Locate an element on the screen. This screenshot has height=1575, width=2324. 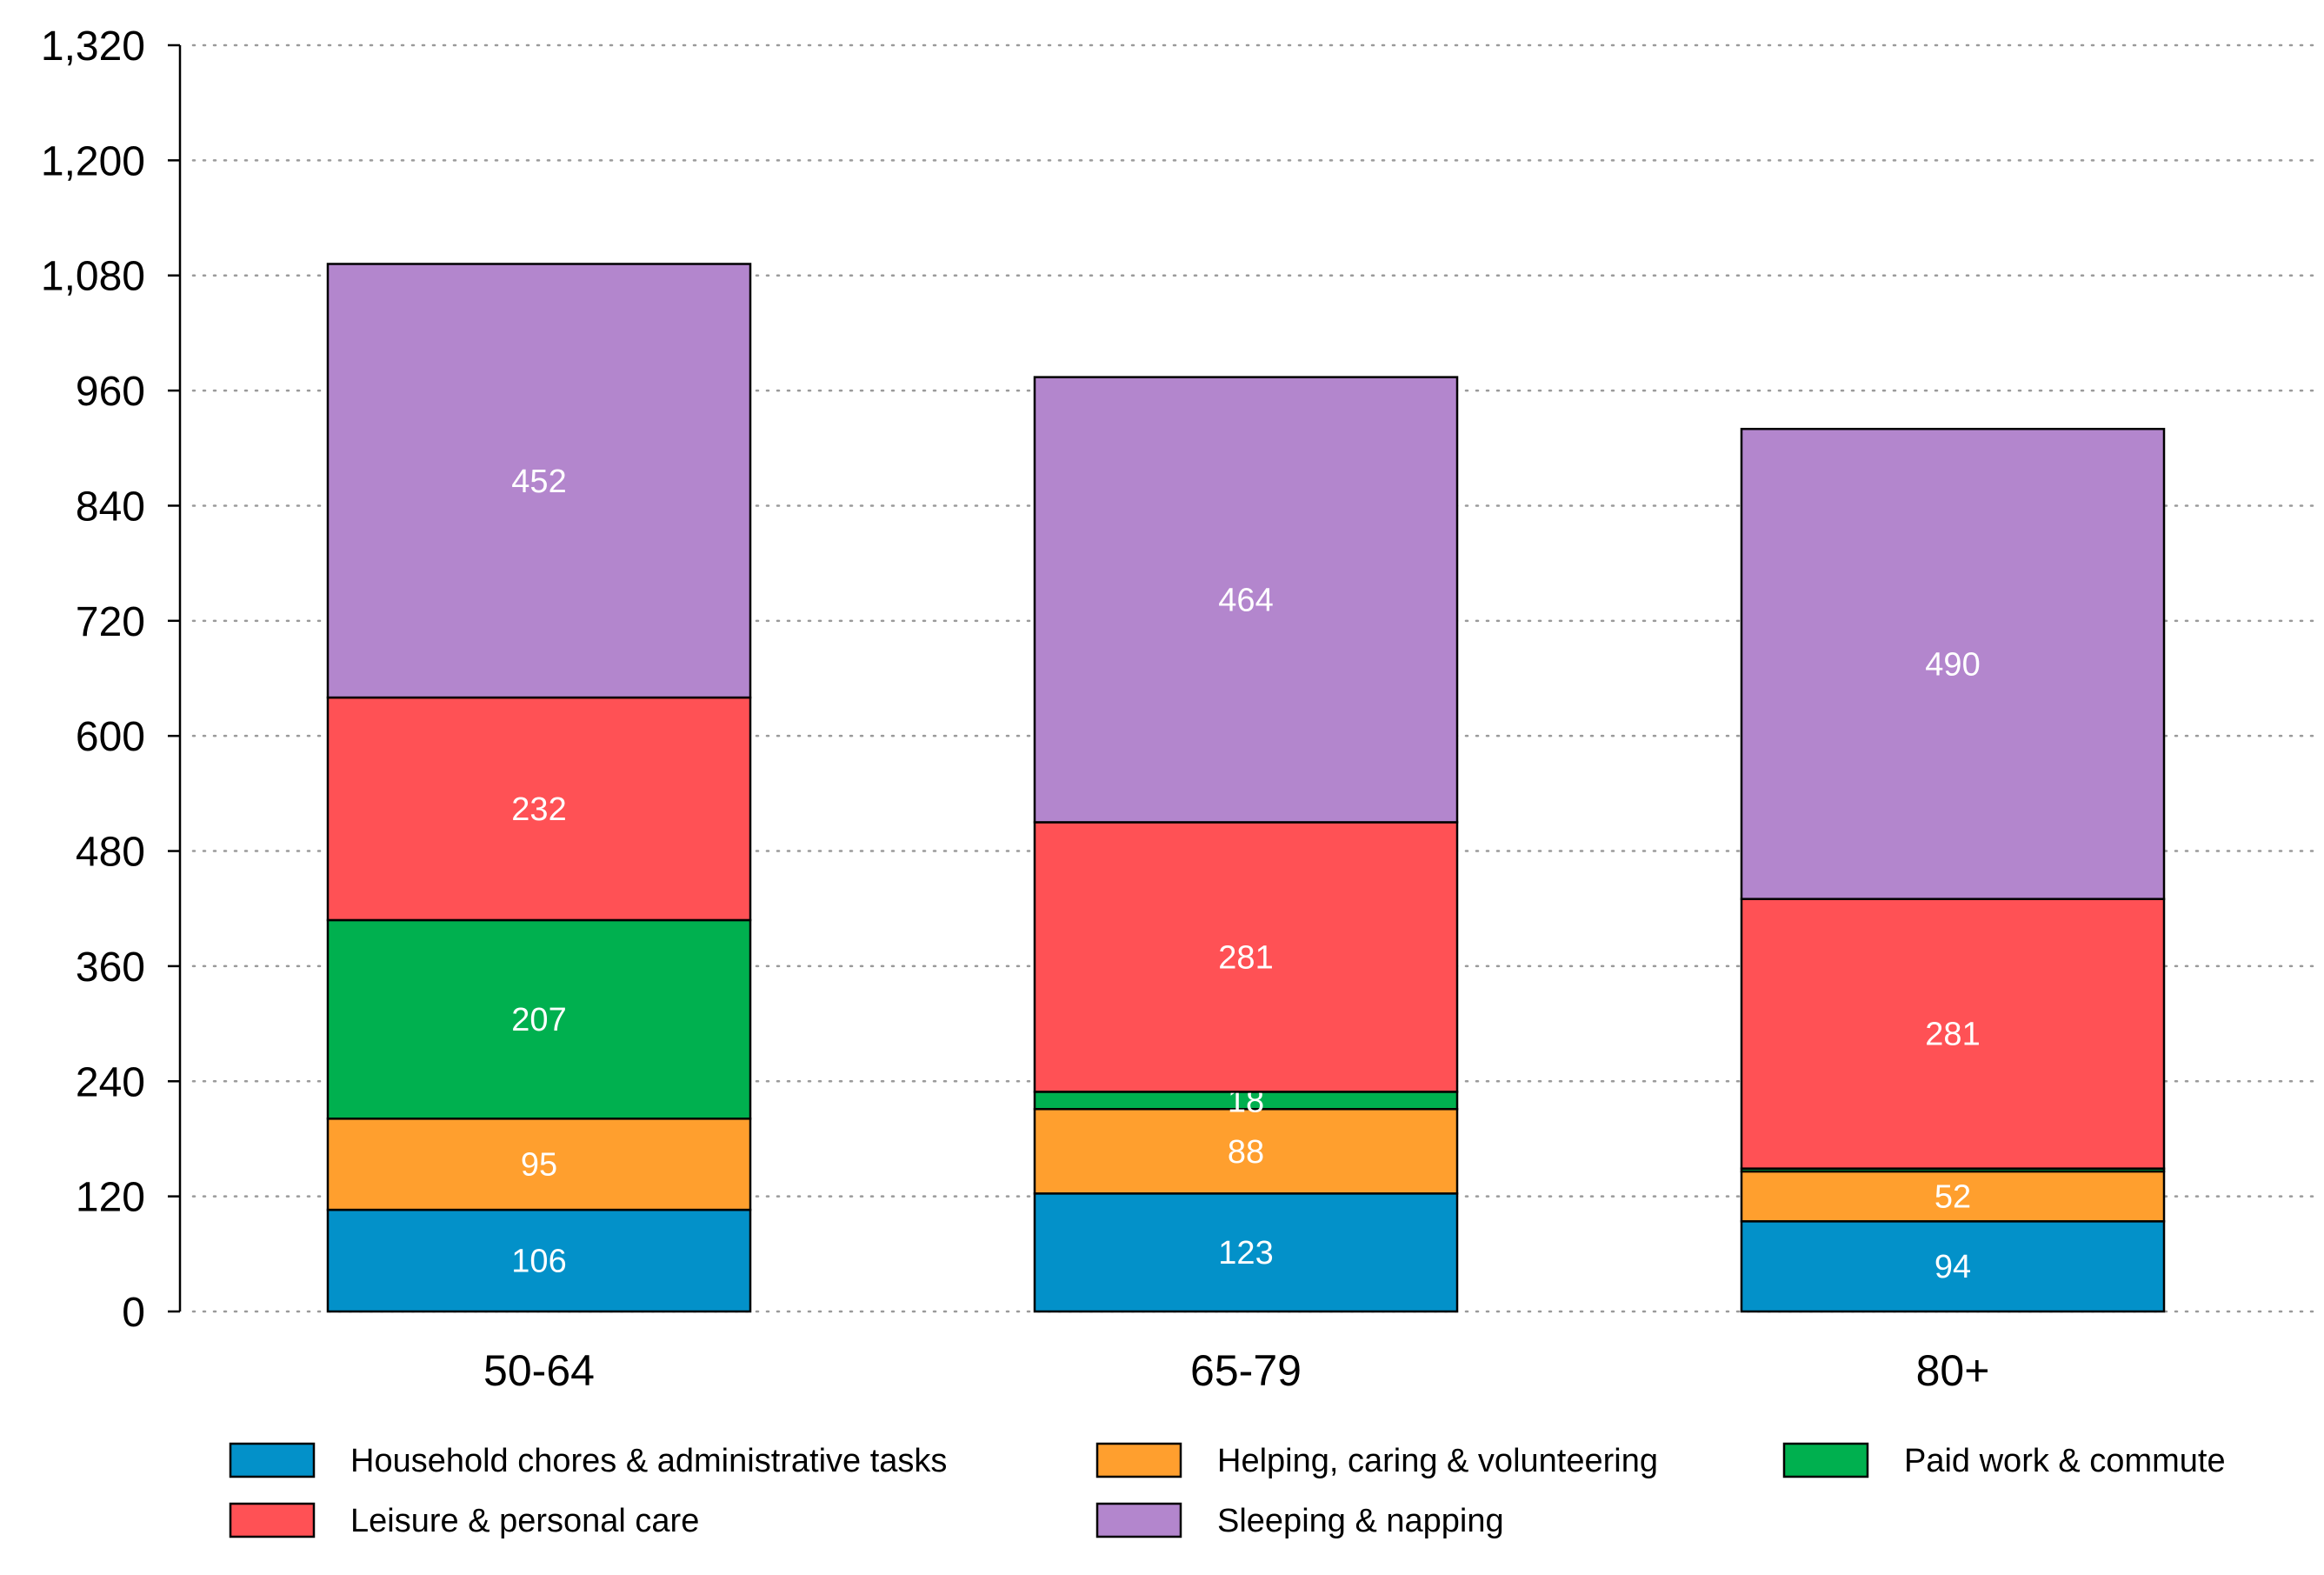
y-tick-label: 960 is located at coordinates (110, 392).